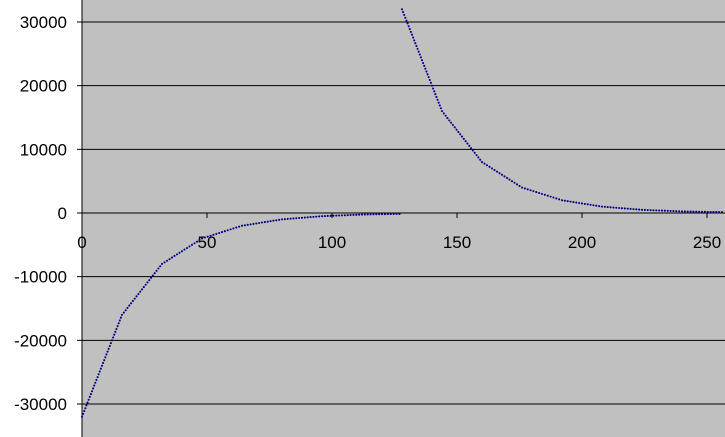 The width and height of the screenshot is (725, 437). Describe the element at coordinates (62, 213) in the screenshot. I see `y-tick-label: 0` at that location.